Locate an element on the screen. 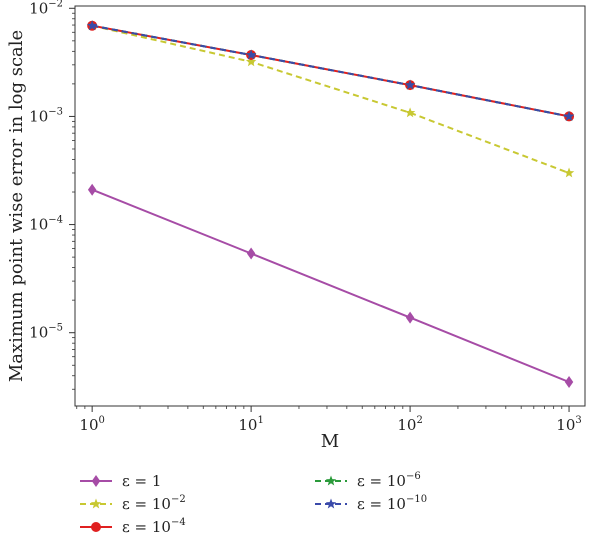 The image size is (600, 542). x-axis-title: M is located at coordinates (330, 441).